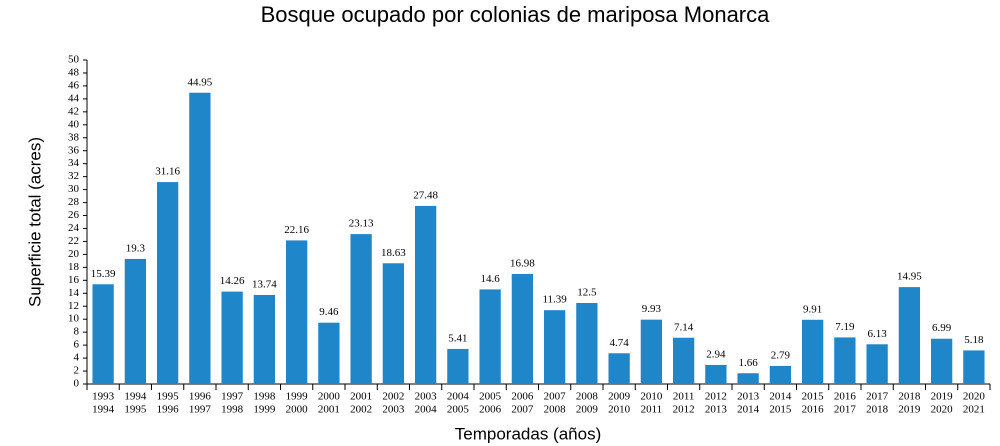  What do you see at coordinates (619, 397) in the screenshot?
I see `x-tick-label-line: 2009` at bounding box center [619, 397].